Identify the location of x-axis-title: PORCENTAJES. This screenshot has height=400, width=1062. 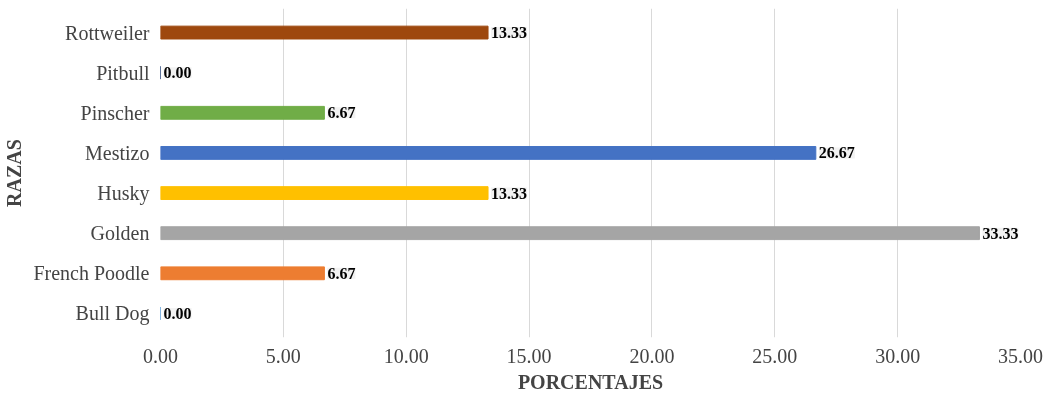
(590, 381).